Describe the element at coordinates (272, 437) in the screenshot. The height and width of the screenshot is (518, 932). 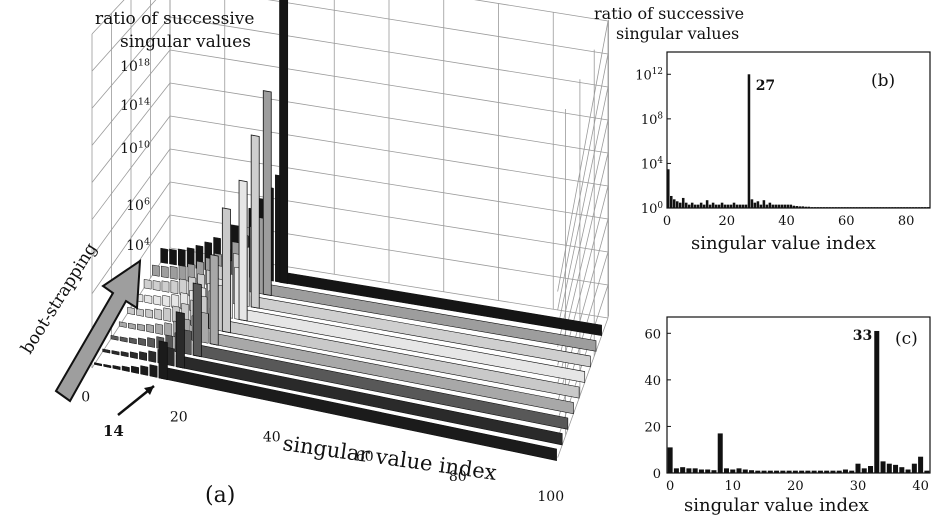
I see `x-tick-label: 40` at that location.